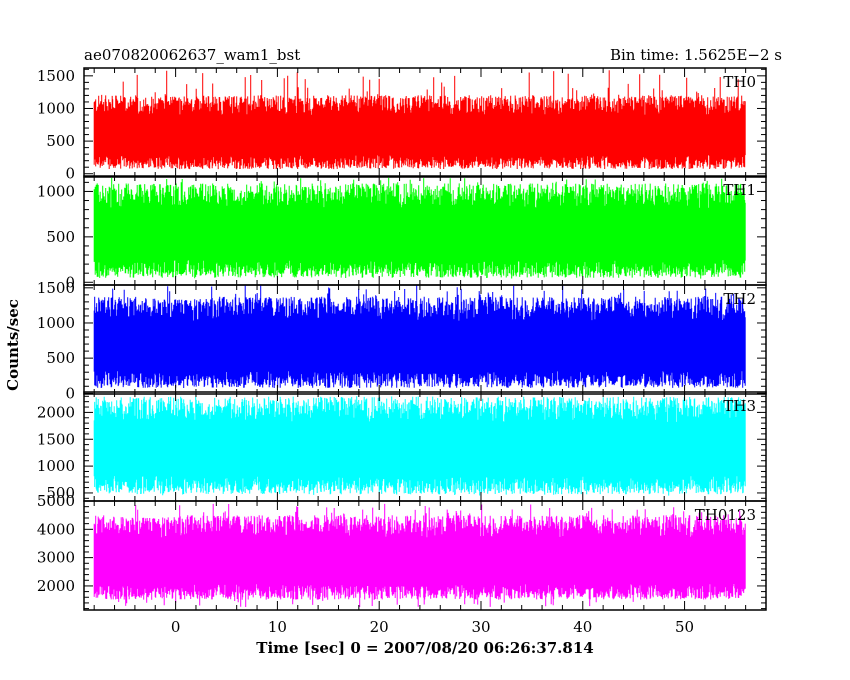  What do you see at coordinates (56, 529) in the screenshot?
I see `y-tick-label: 4000` at bounding box center [56, 529].